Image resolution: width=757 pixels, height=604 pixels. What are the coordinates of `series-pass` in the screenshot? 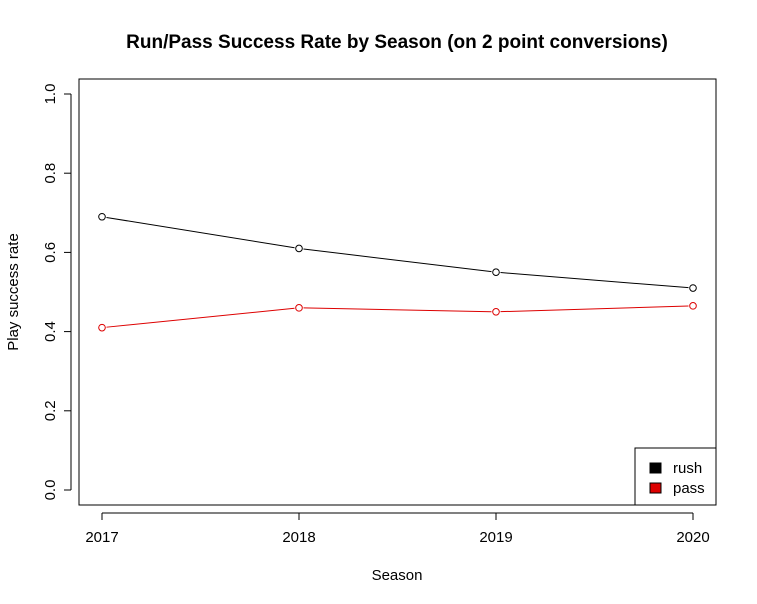 It's located at (397, 317).